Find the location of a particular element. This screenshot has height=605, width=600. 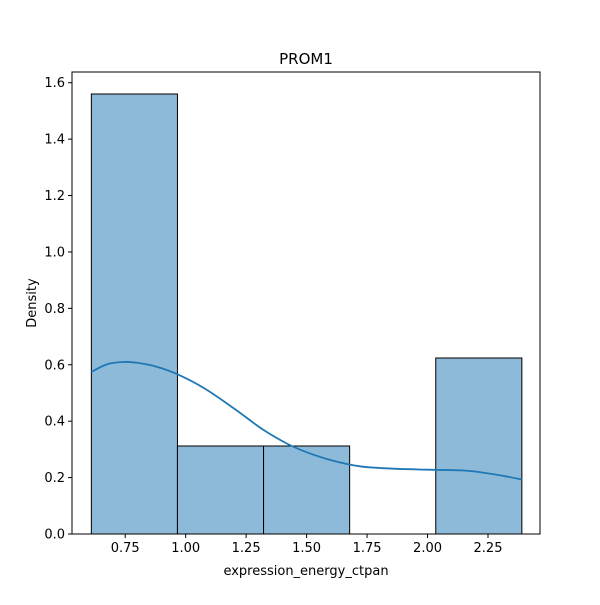

kde-layer is located at coordinates (306, 420).